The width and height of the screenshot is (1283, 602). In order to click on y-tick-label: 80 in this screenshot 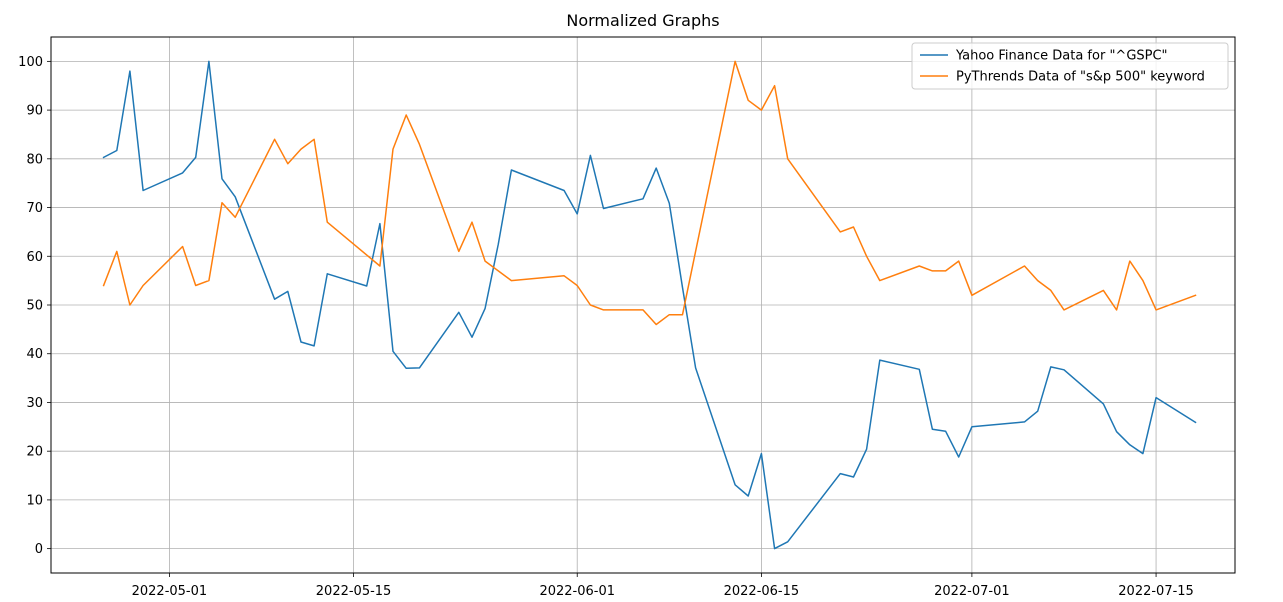, I will do `click(34, 159)`.